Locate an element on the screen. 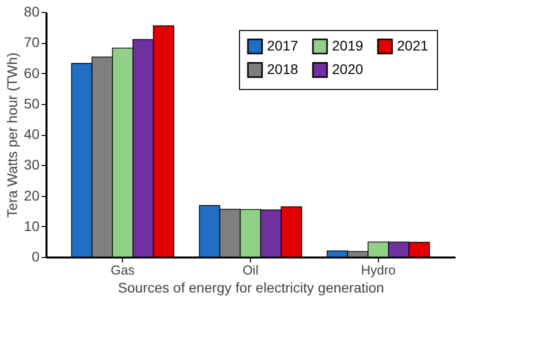  legend-label: 2018 is located at coordinates (282, 69).